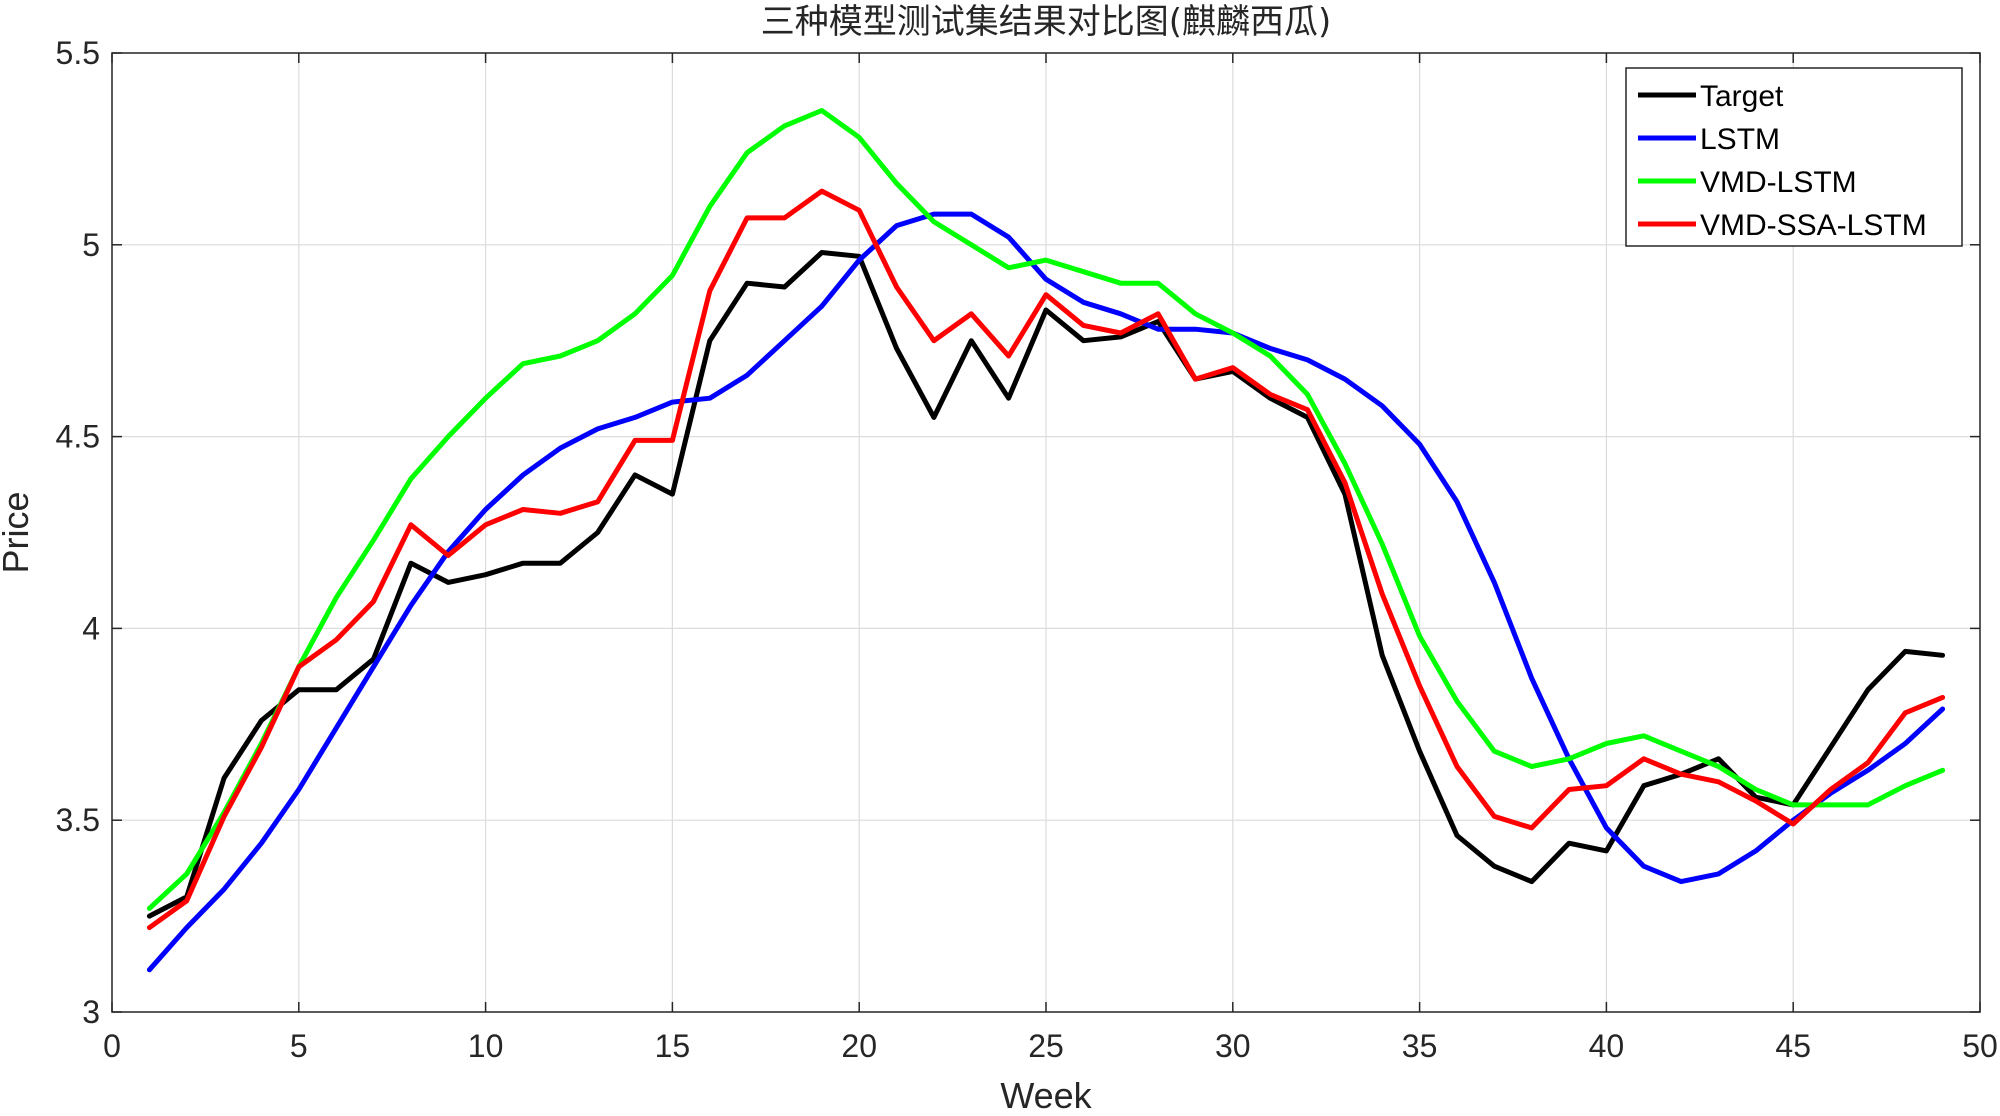 This screenshot has width=2000, height=1116. I want to click on y-tick-label: 4, so click(91, 628).